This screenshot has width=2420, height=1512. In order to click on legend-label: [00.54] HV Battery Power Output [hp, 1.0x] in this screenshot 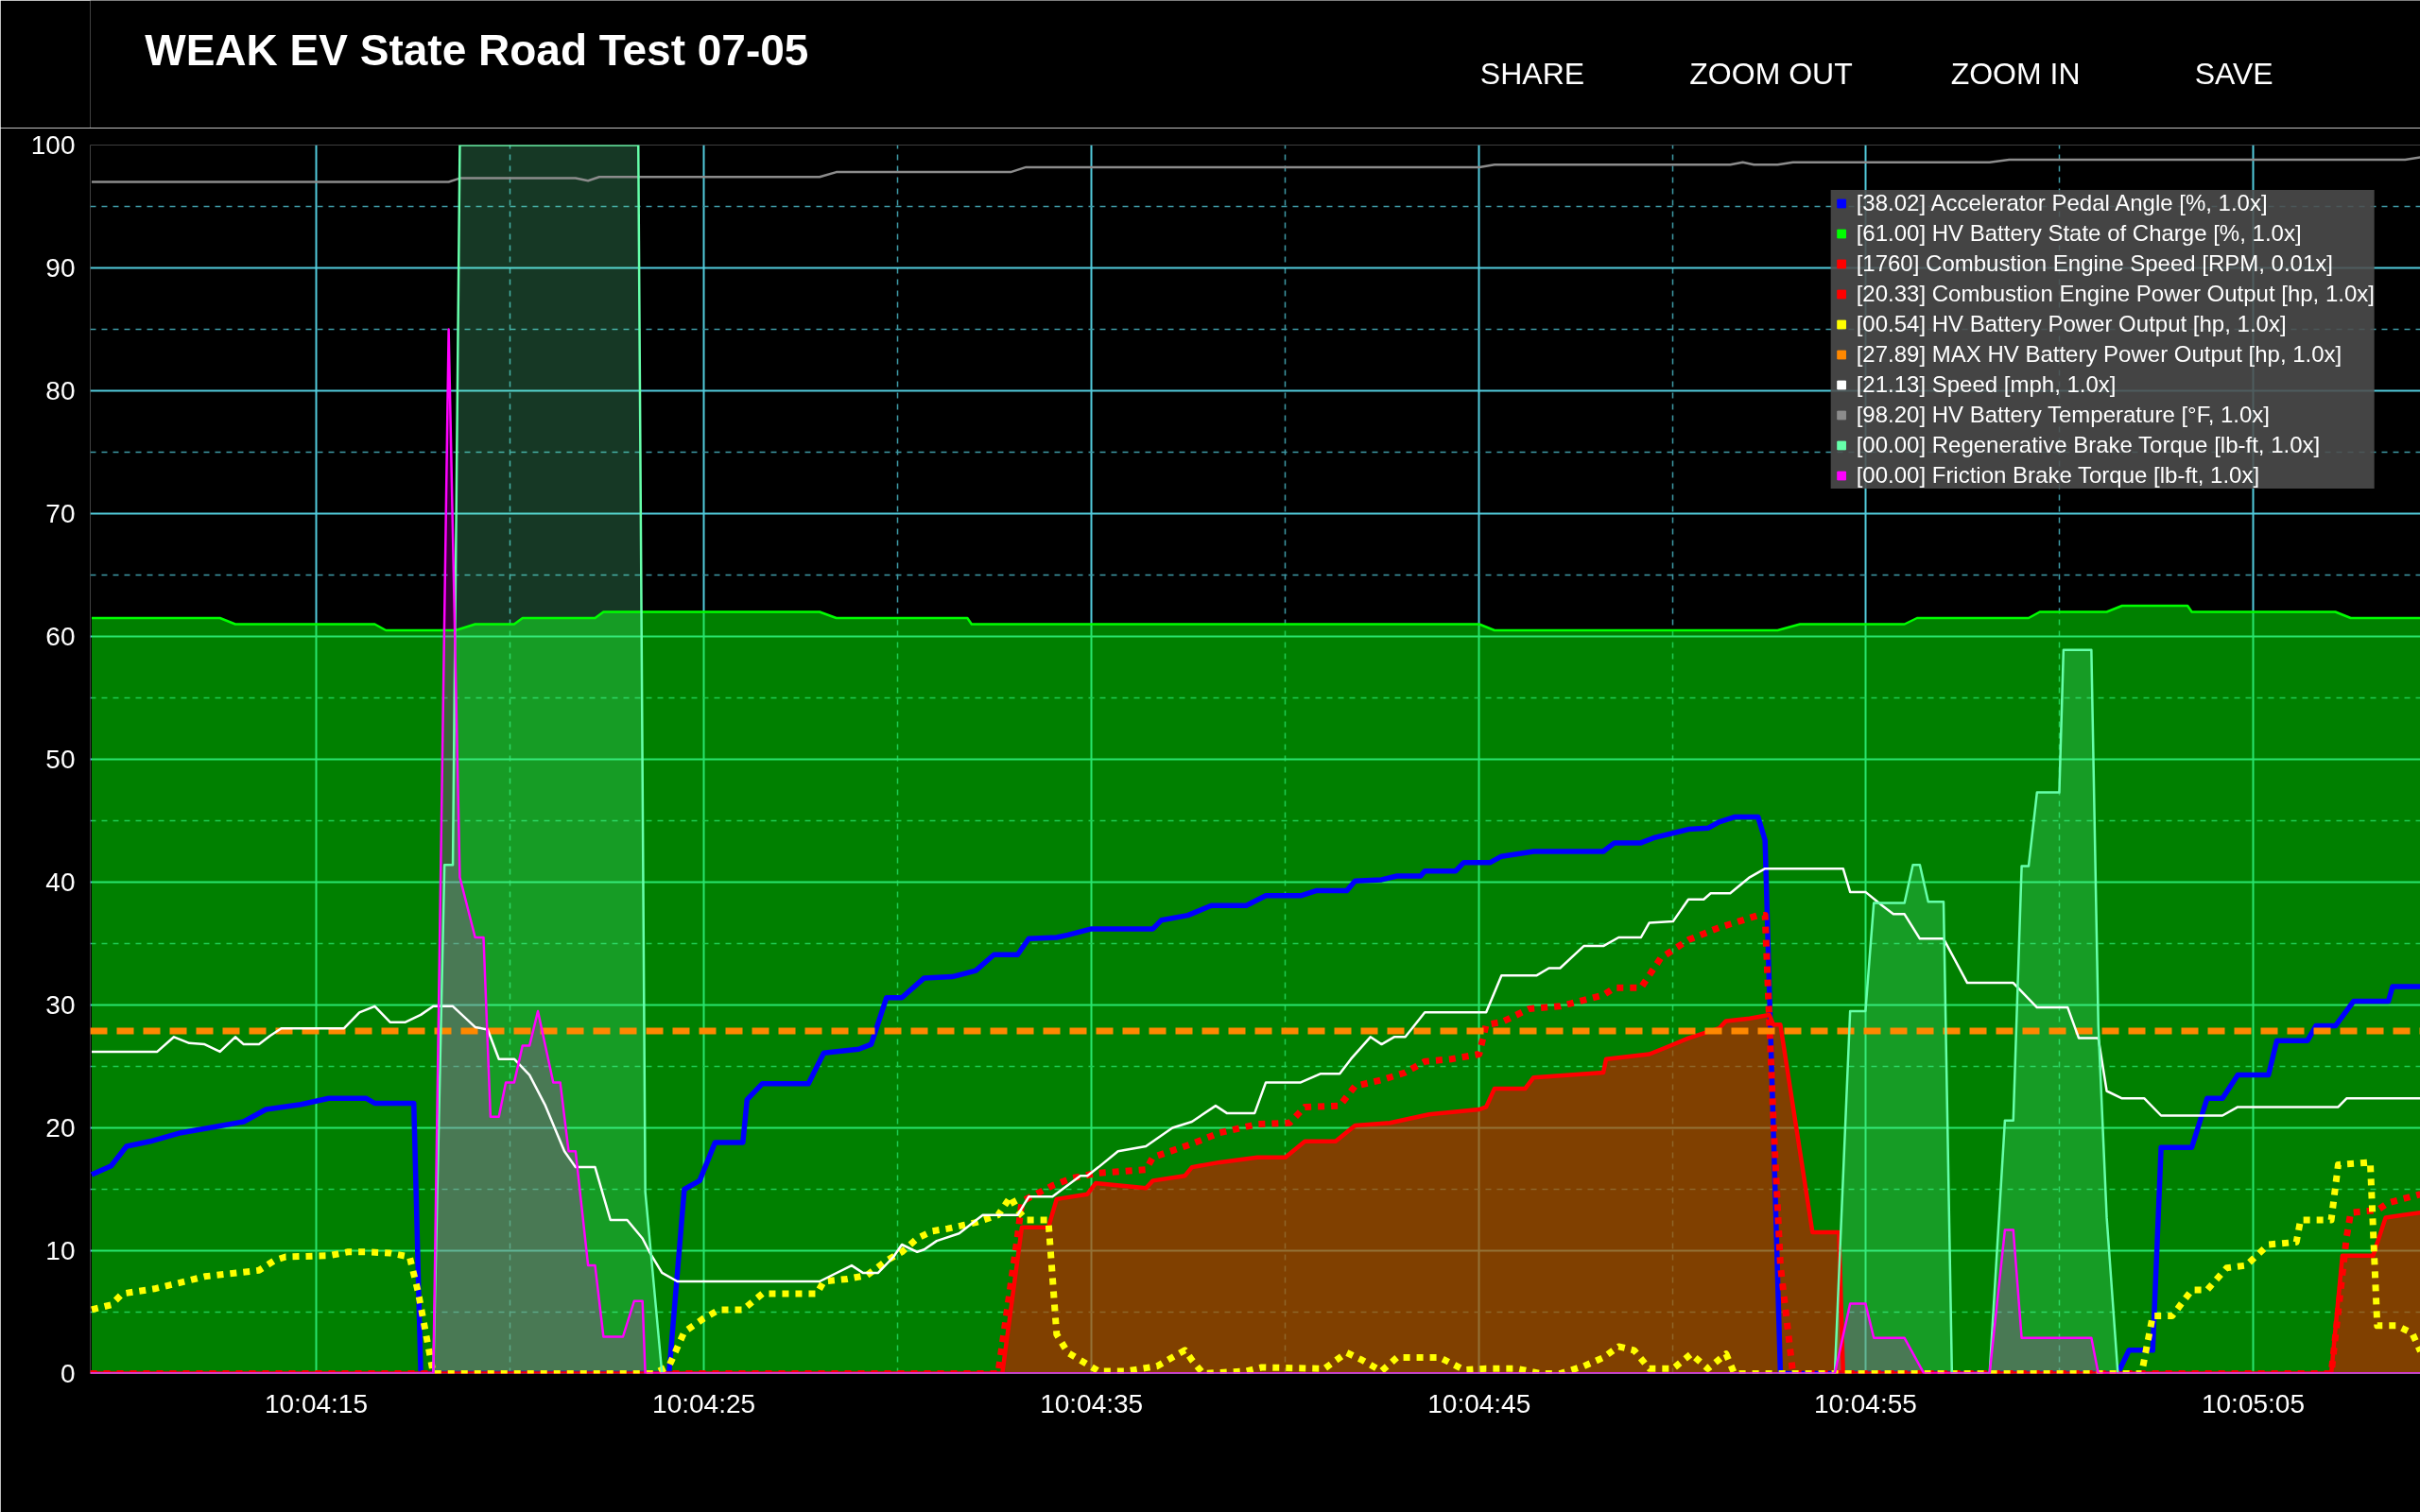, I will do `click(2071, 324)`.